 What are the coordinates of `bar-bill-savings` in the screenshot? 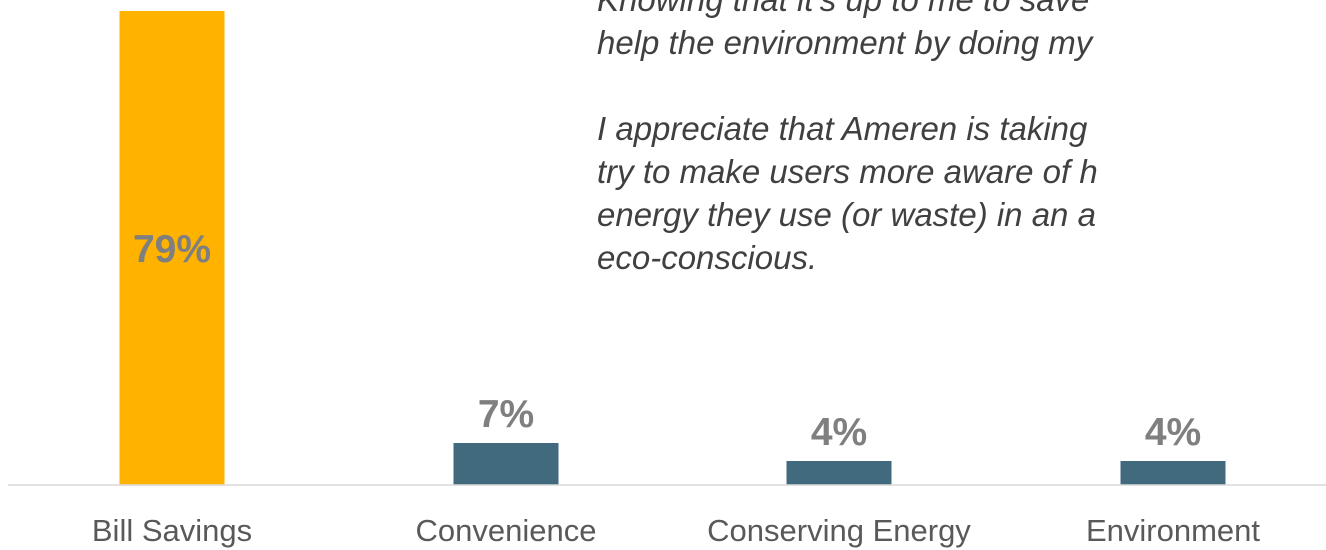 It's located at (172, 248).